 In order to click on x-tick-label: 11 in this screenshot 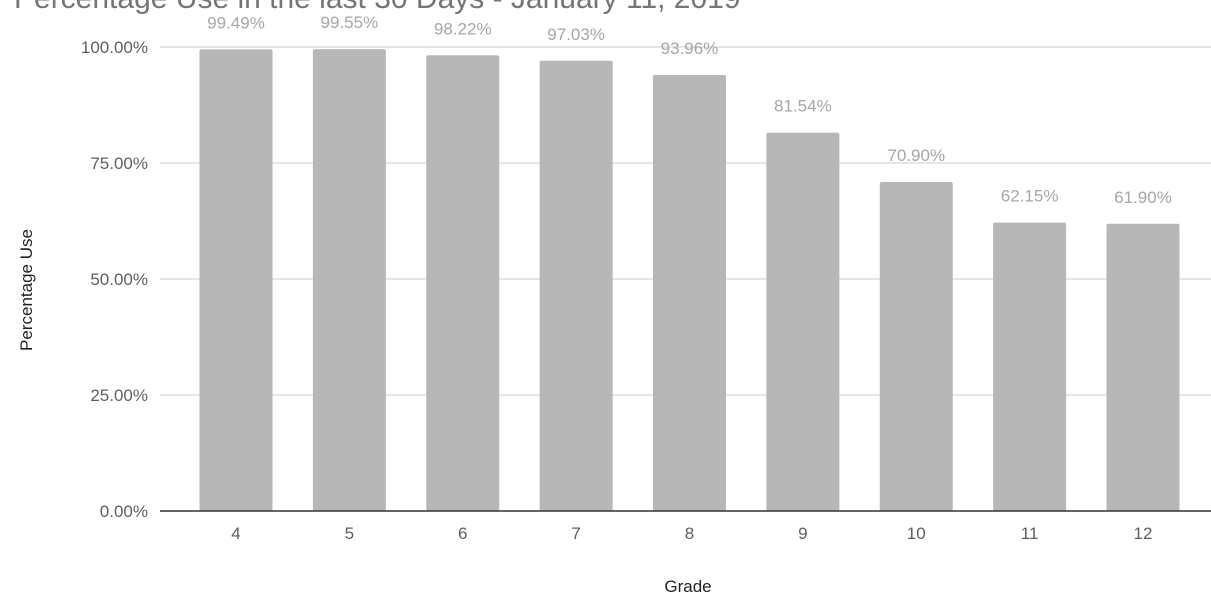, I will do `click(1030, 533)`.